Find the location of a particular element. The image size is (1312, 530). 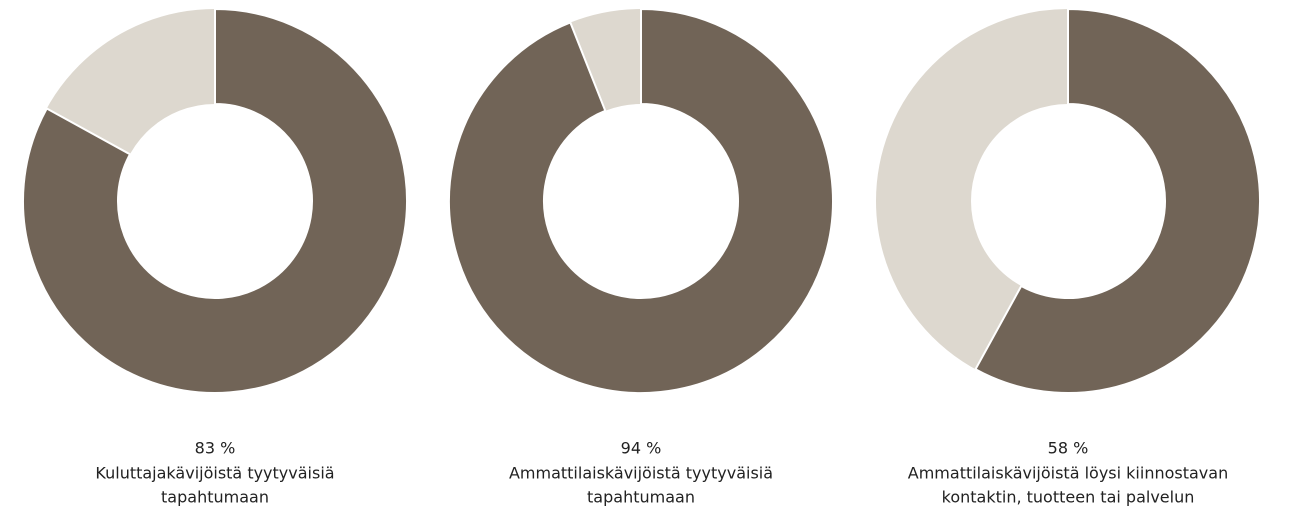

value-label: 83 % is located at coordinates (215, 448).